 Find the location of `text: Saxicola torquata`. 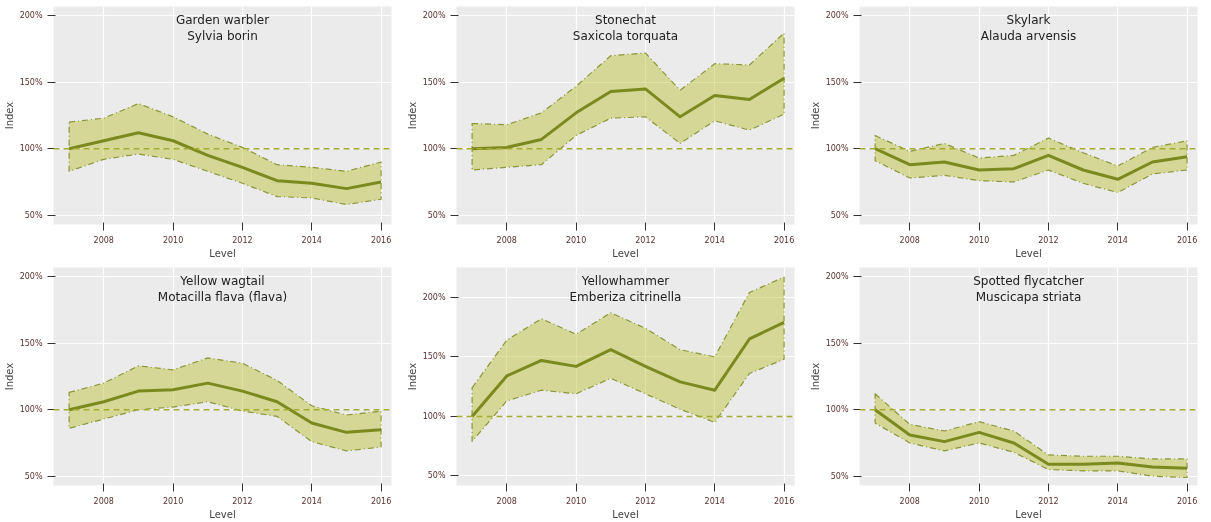

text: Saxicola torquata is located at coordinates (625, 35).